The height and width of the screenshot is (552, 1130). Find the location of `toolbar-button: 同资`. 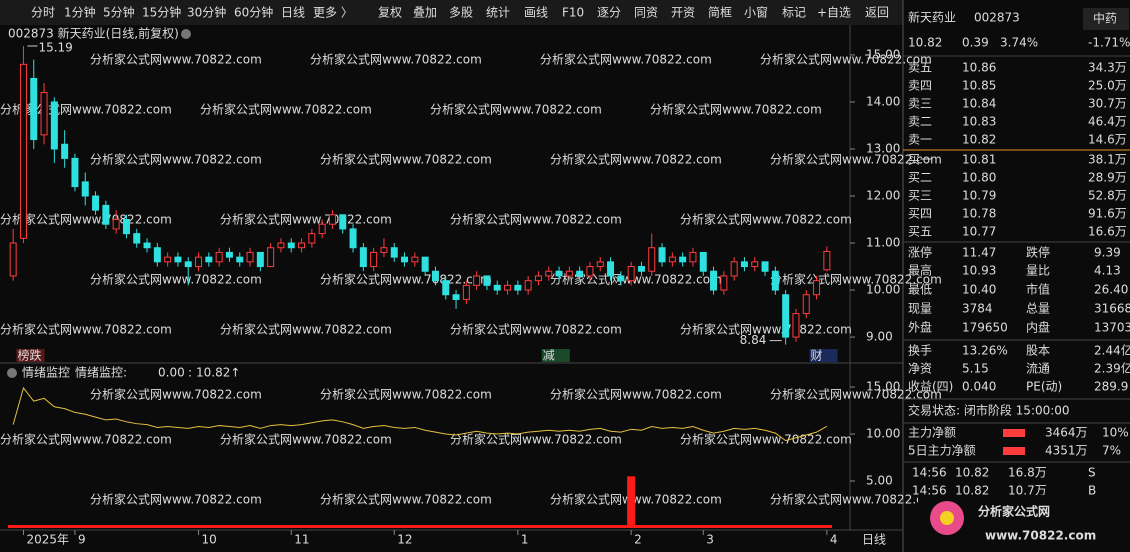

toolbar-button: 同资 is located at coordinates (646, 13).